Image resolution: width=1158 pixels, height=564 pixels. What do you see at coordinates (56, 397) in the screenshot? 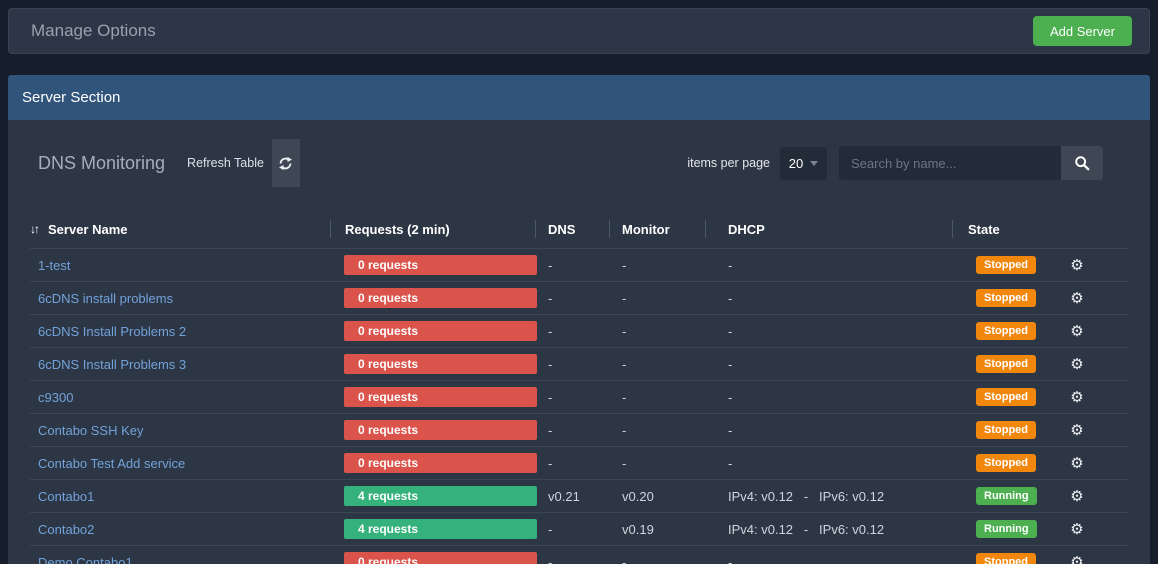
I see `server-name-link: c9300` at bounding box center [56, 397].